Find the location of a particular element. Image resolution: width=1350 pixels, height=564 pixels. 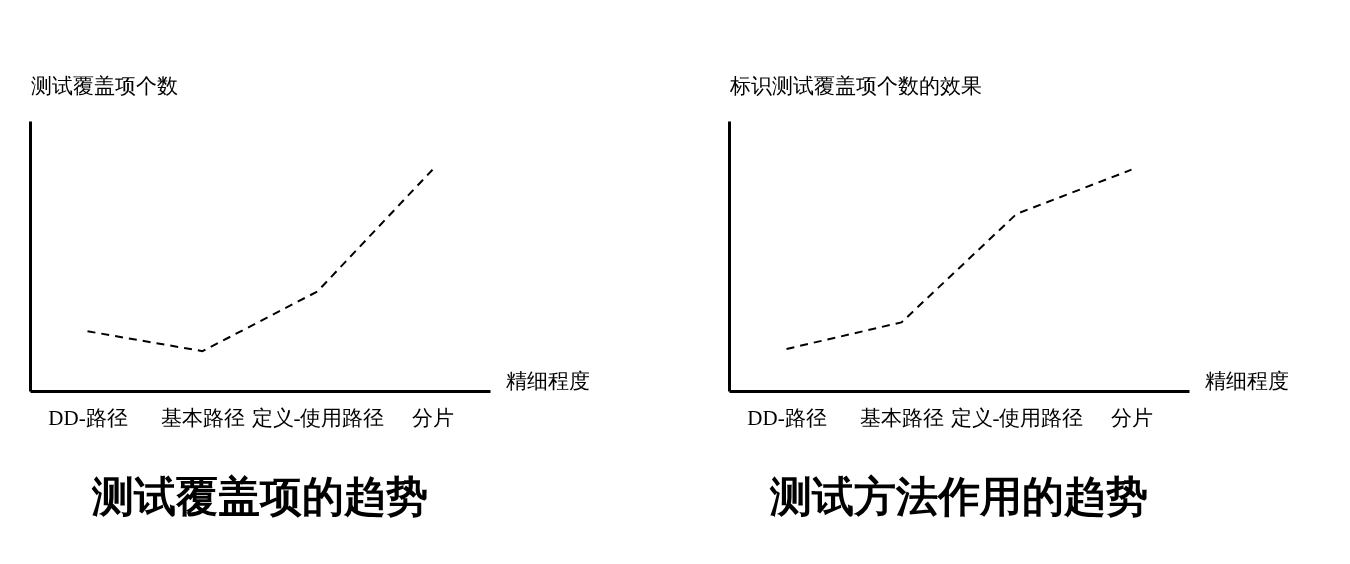

text: 测试覆盖项的趋势 is located at coordinates (259, 497).